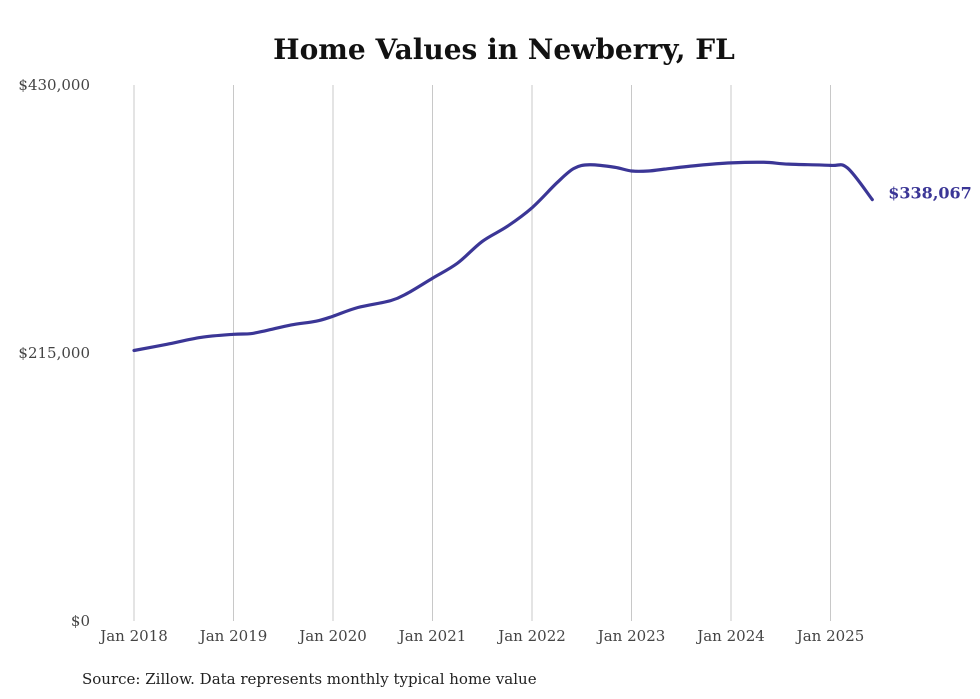 This screenshot has width=980, height=699. What do you see at coordinates (830, 636) in the screenshot?
I see `x-tick-label: Jan 2025` at bounding box center [830, 636].